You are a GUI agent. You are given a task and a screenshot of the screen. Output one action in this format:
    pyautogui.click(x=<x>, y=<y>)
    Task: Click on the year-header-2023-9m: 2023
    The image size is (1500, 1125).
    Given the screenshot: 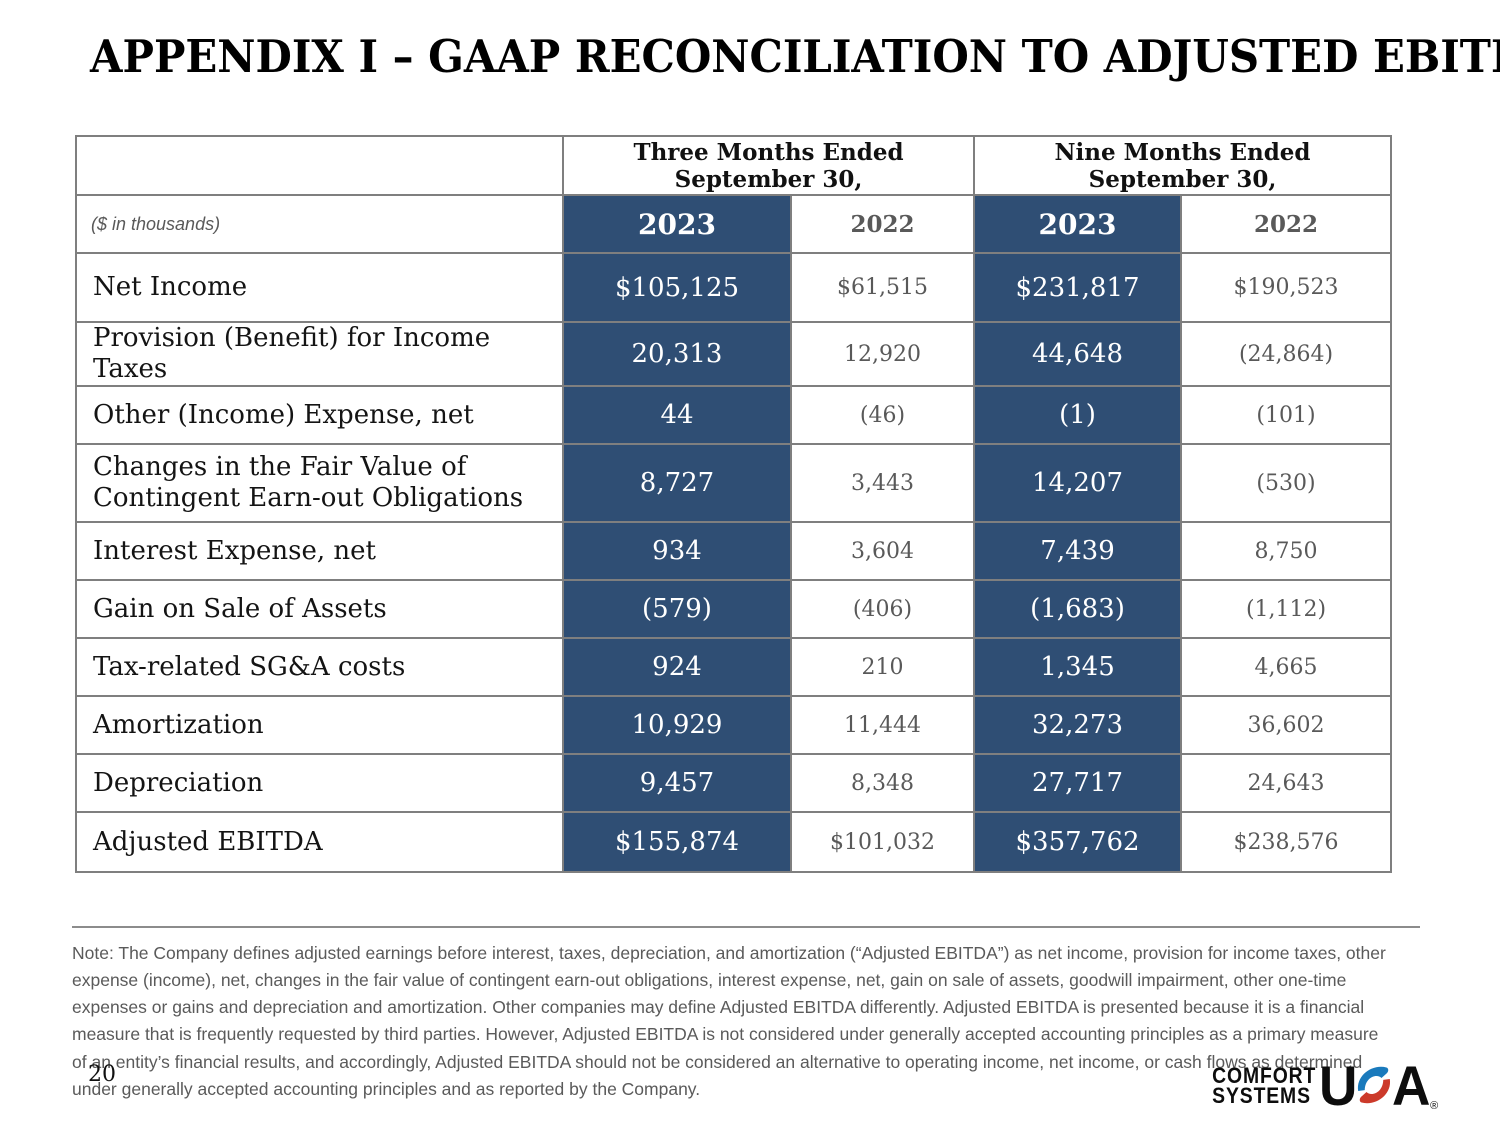 What is the action you would take?
    pyautogui.click(x=1078, y=224)
    